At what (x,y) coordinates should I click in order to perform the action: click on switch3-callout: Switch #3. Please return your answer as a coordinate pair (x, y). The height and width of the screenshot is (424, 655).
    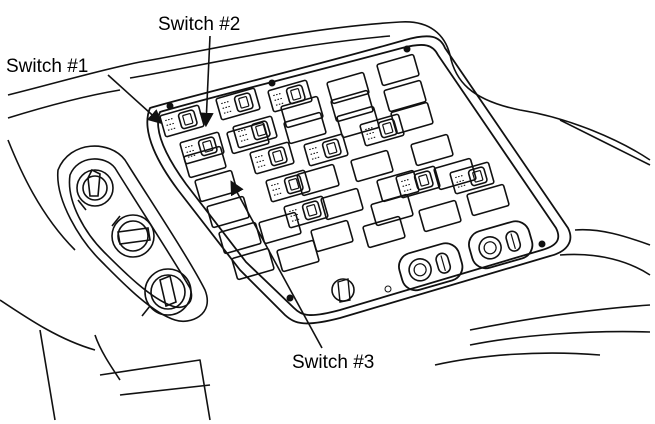
    Looking at the image, I should click on (333, 362).